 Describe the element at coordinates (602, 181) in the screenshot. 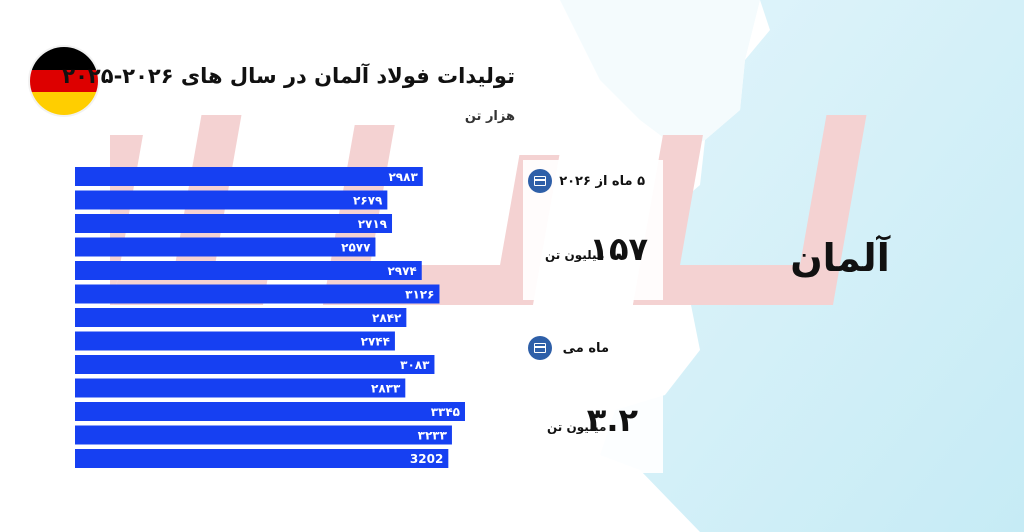

I see `stat-period-label: ۵ ماه از ۲۰۲۶` at that location.